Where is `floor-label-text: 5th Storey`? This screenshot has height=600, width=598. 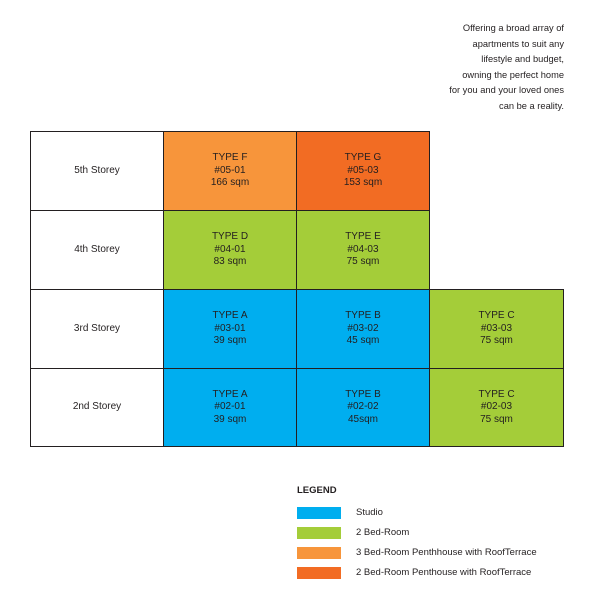
floor-label-text: 5th Storey is located at coordinates (97, 170).